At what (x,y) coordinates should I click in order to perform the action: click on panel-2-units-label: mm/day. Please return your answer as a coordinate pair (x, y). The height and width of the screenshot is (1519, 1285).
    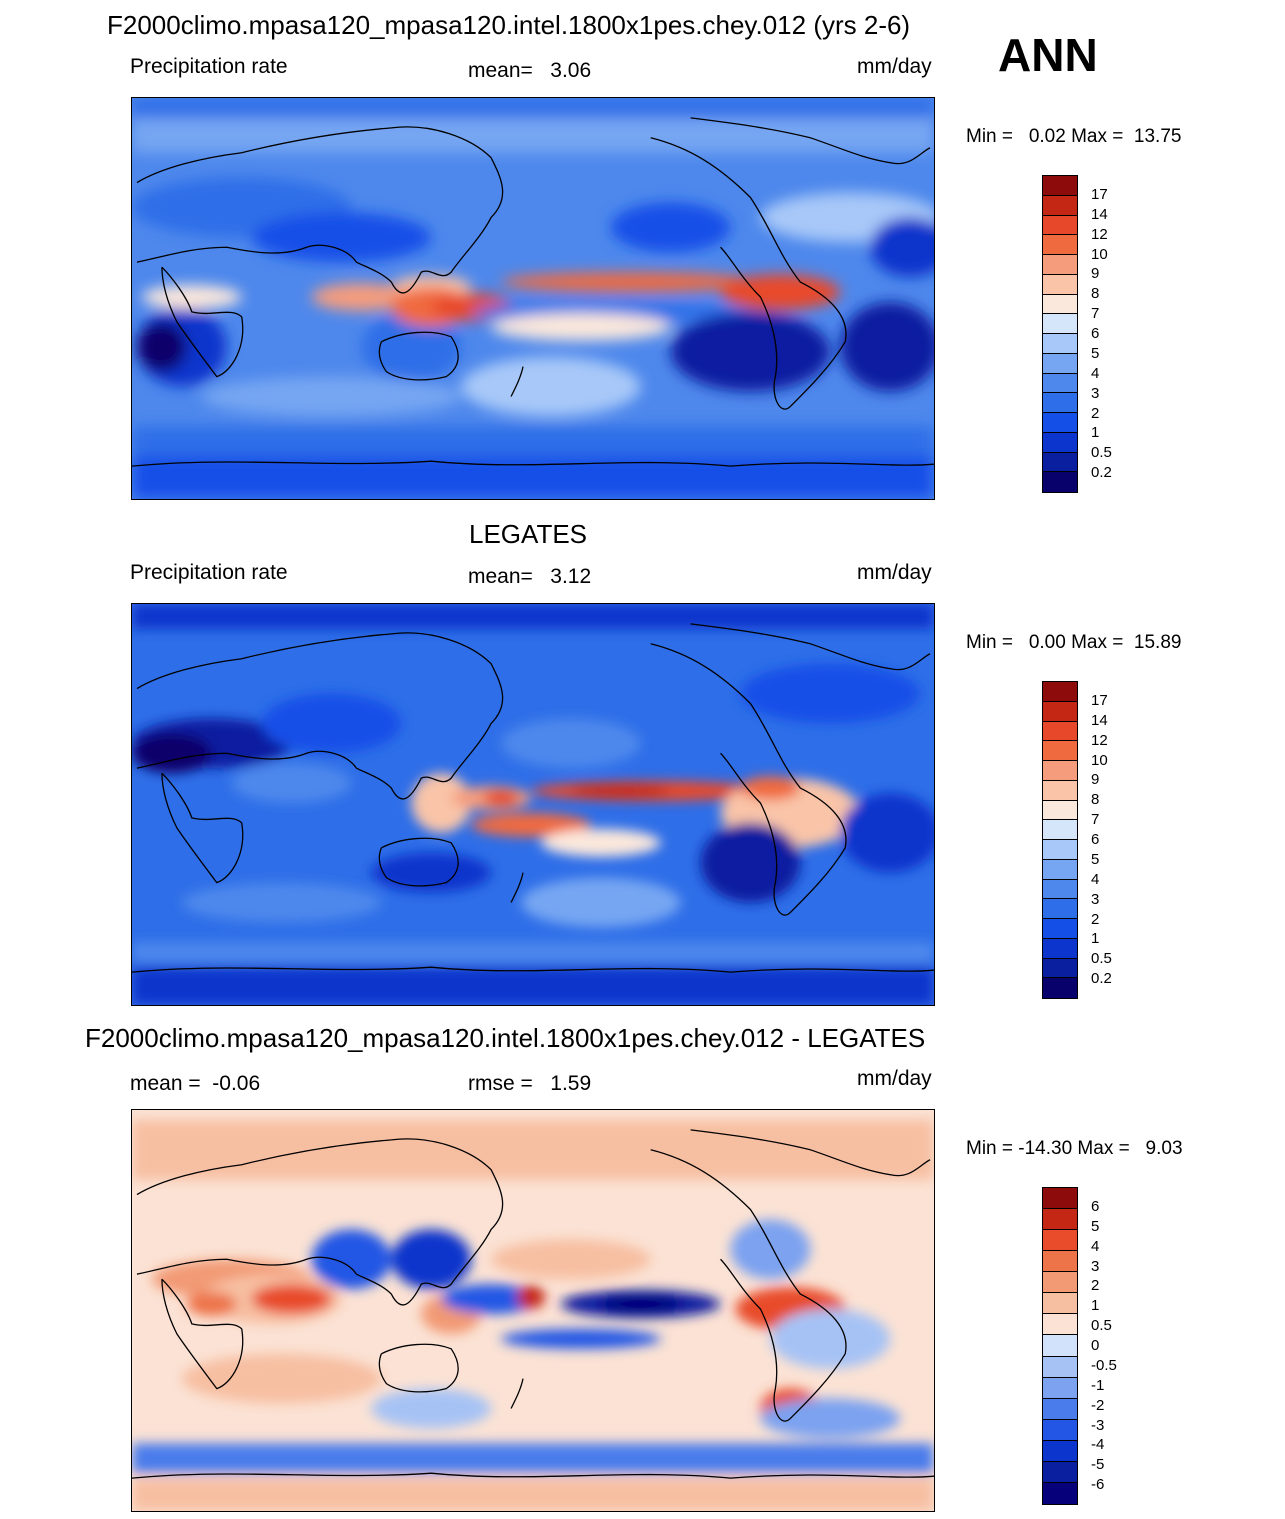
    Looking at the image, I should click on (894, 572).